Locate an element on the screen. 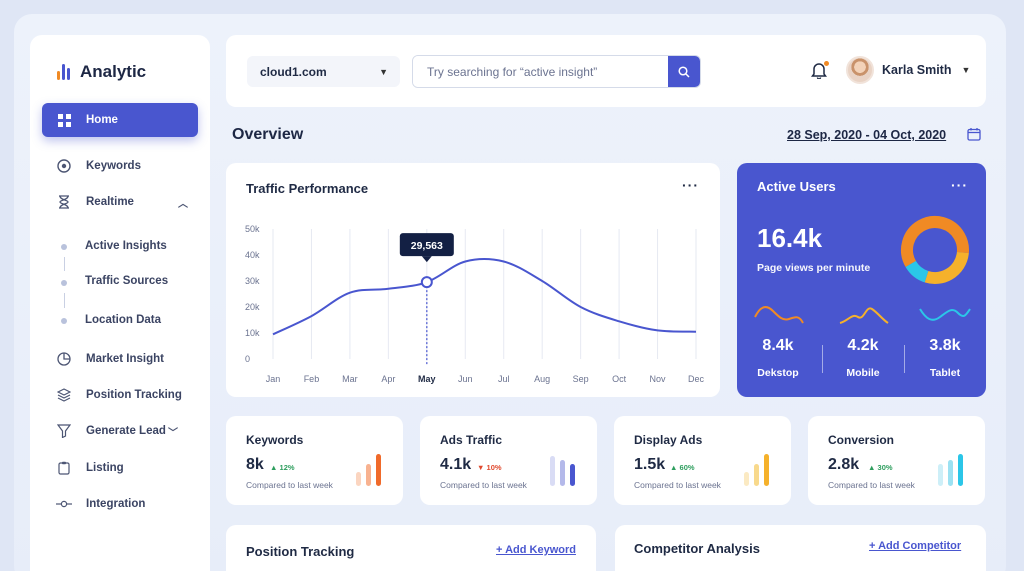 Image resolution: width=1024 pixels, height=571 pixels. y-tick-label: 40k is located at coordinates (252, 255).